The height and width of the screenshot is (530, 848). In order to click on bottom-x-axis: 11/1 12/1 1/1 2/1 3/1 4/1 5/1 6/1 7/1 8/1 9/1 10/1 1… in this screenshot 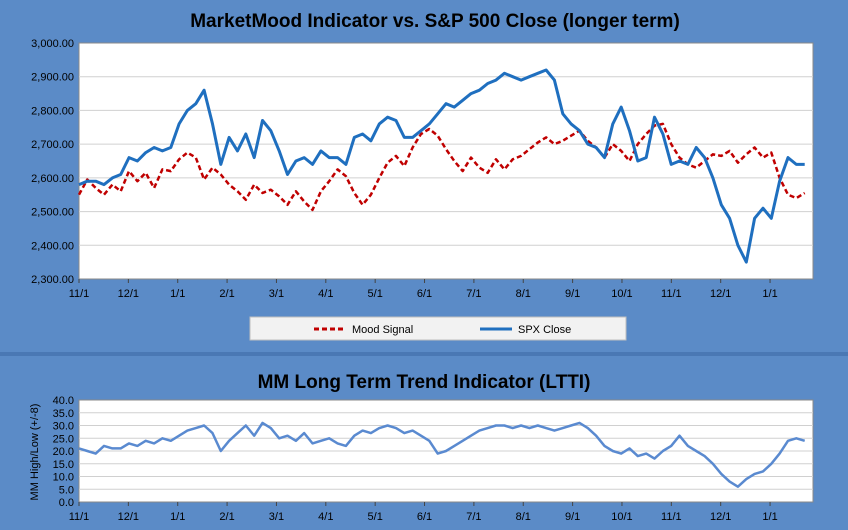, I will do `click(423, 512)`.